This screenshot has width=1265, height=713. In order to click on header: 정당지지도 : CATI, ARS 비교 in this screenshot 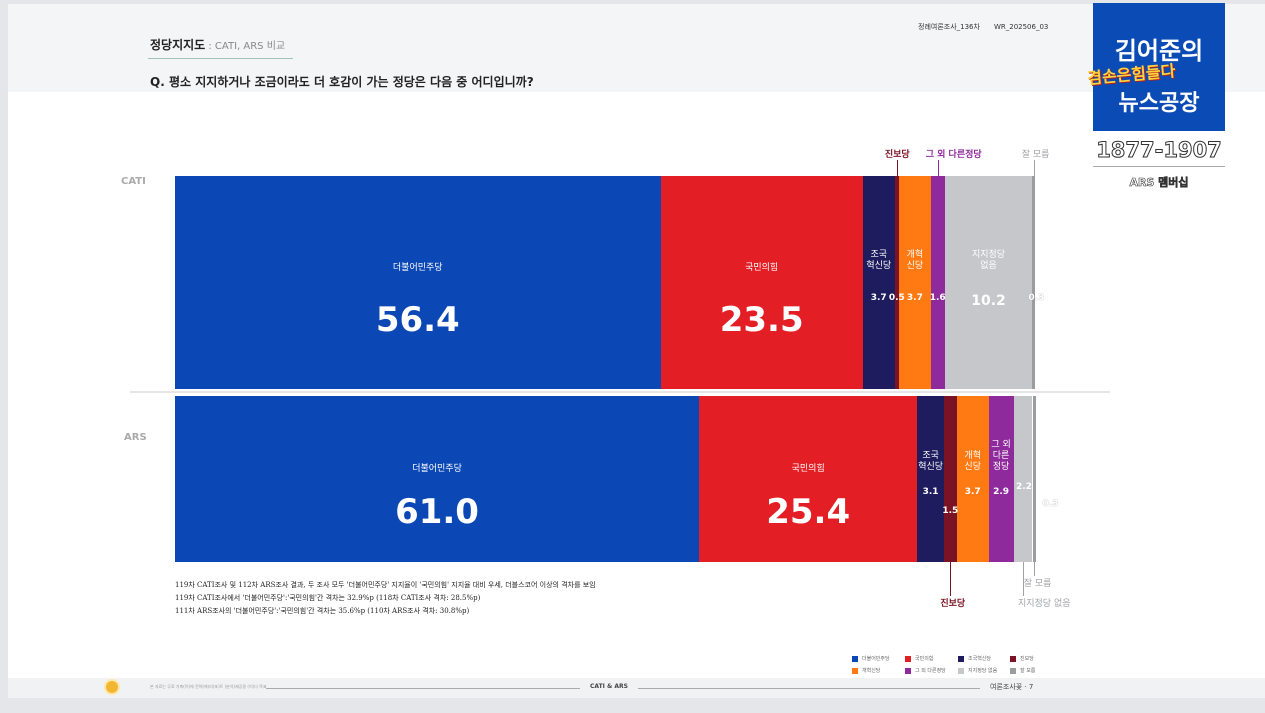, I will do `click(217, 43)`.